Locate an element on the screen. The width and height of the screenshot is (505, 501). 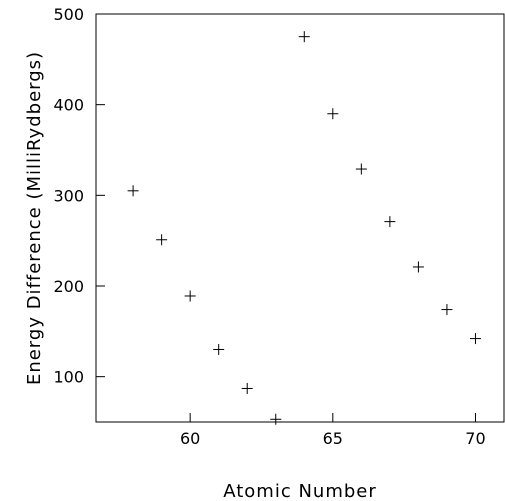
y-tick-label: 400 is located at coordinates (68, 105).